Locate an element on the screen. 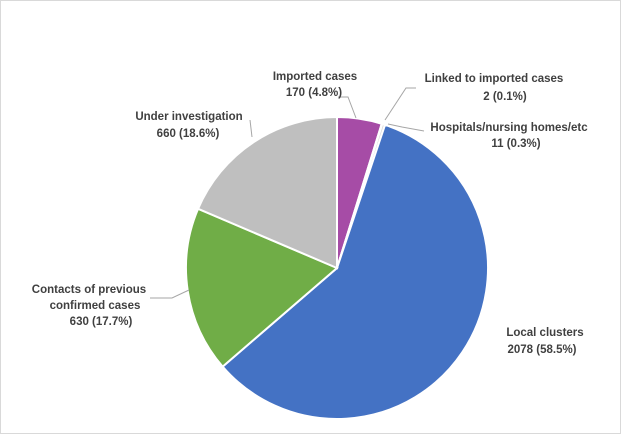 Image resolution: width=621 pixels, height=434 pixels. leader-under-investigation is located at coordinates (251, 128).